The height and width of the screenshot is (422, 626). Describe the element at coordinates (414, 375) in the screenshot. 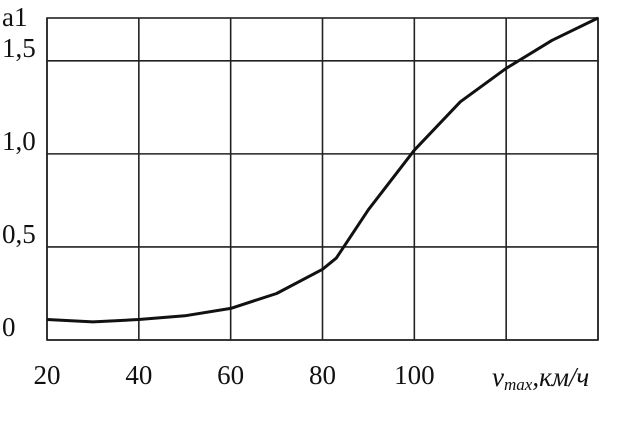

I see `x-tick-label: 100` at that location.